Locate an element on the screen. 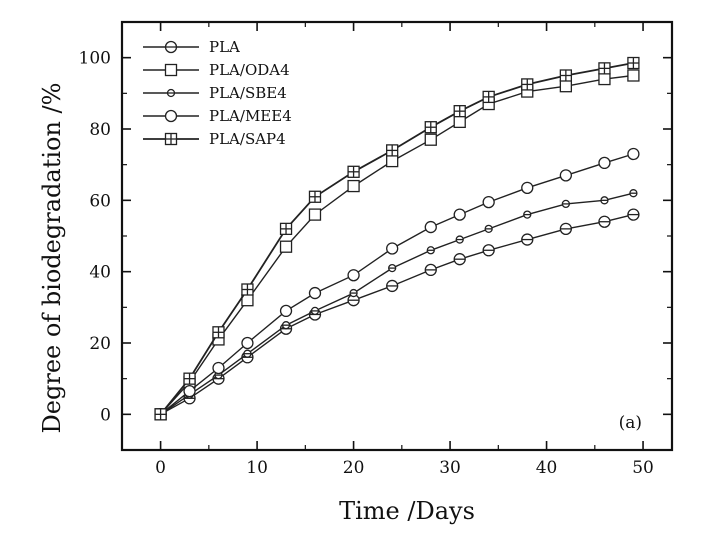  x-tick-label: 30 is located at coordinates (450, 468).